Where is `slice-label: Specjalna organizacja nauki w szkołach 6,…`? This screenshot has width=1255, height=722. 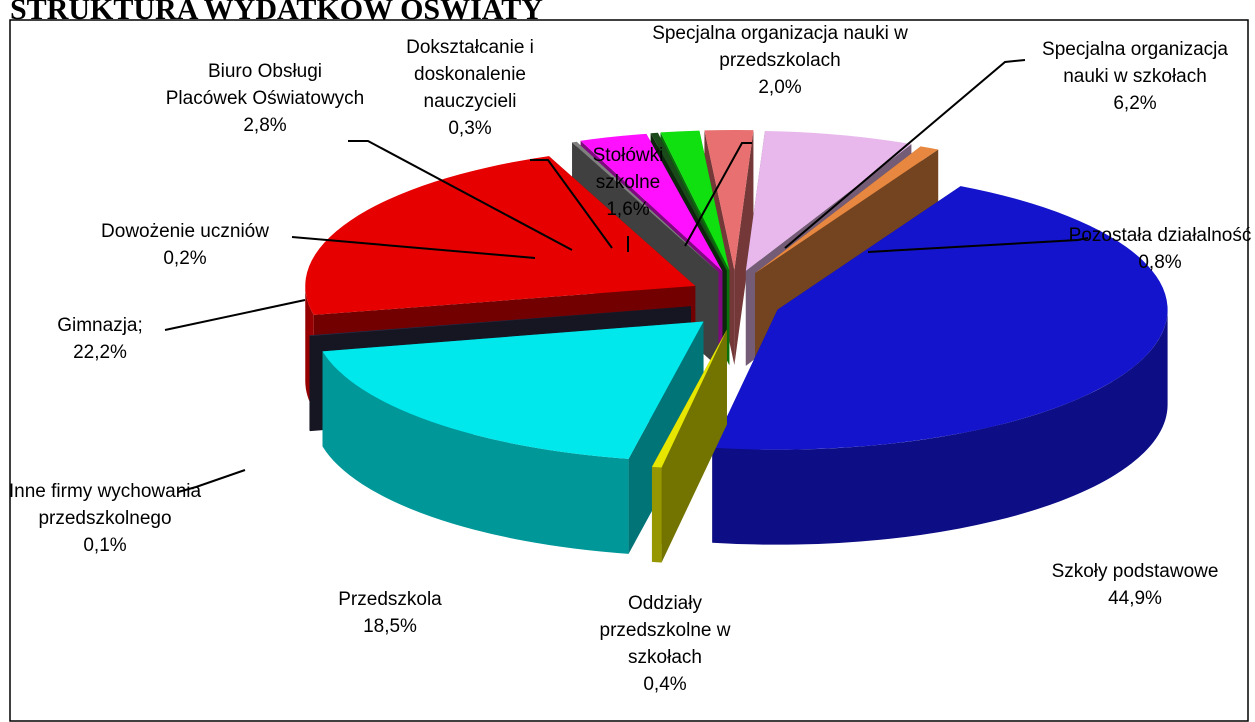 slice-label: Specjalna organizacja nauki w szkołach 6,… is located at coordinates (1135, 76).